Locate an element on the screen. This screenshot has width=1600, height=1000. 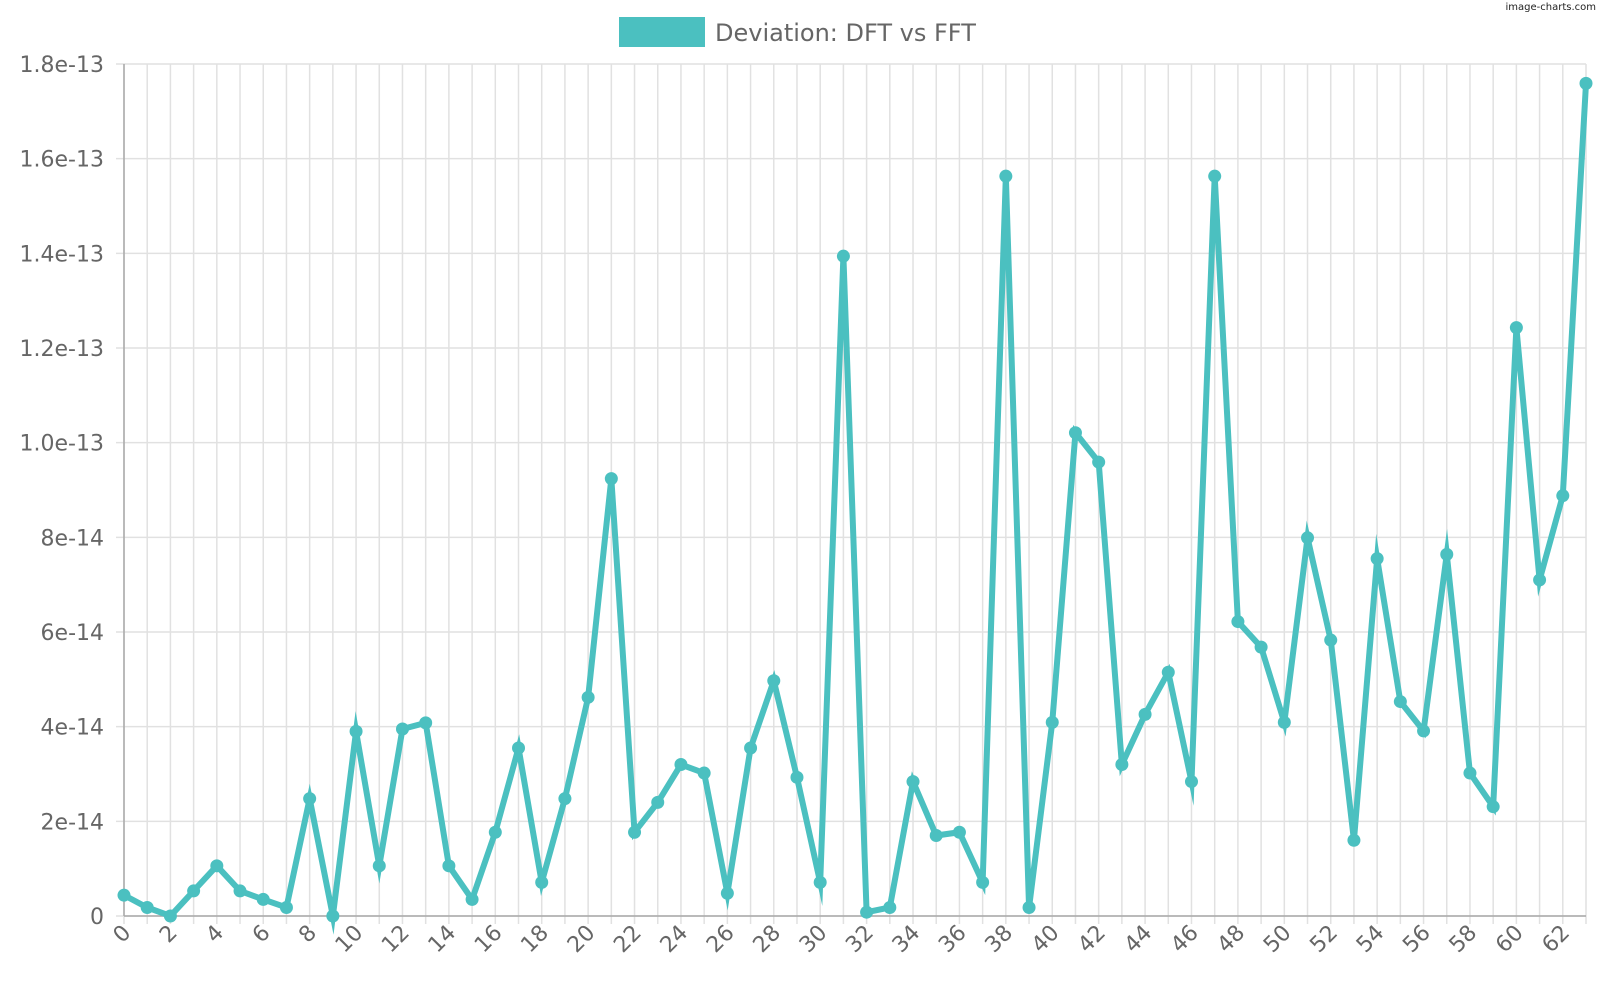
x-tick-label: 54 is located at coordinates (1370, 939).